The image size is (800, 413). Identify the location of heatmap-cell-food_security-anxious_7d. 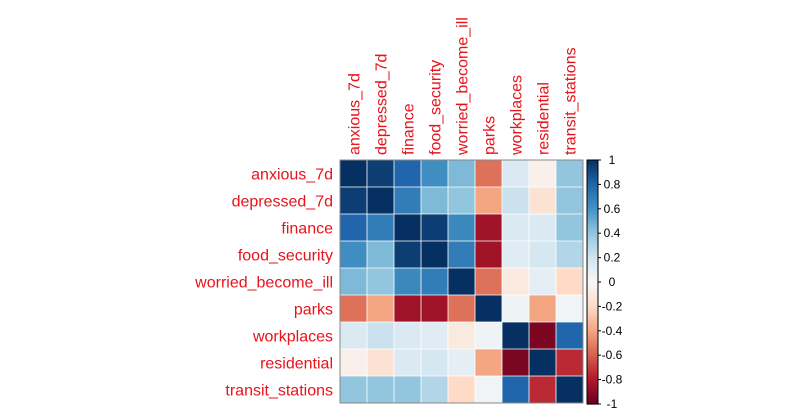
(353, 254).